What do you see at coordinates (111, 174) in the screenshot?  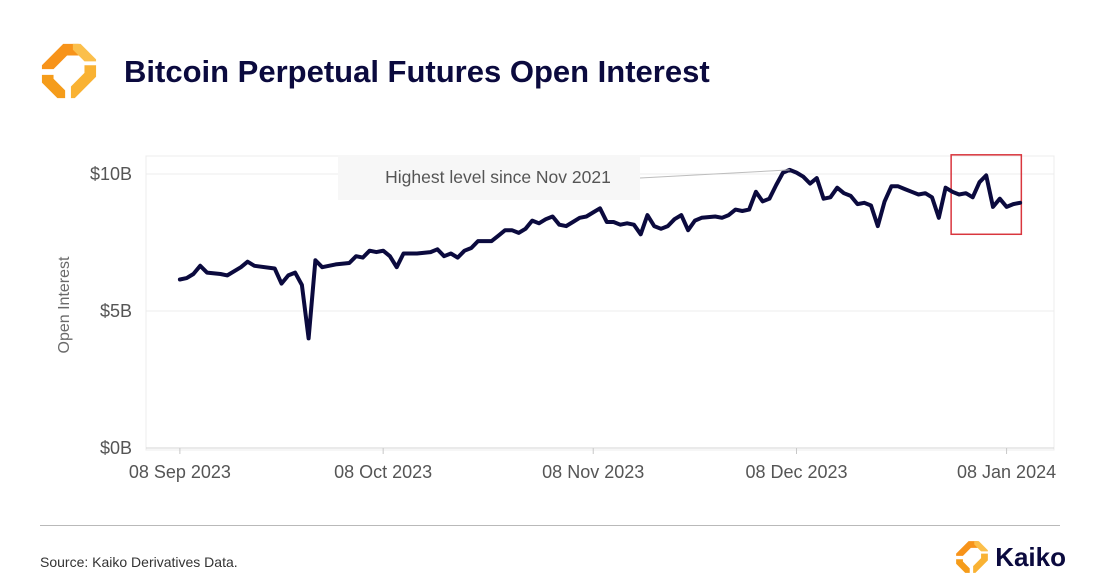 I see `y-tick-label: $10B` at bounding box center [111, 174].